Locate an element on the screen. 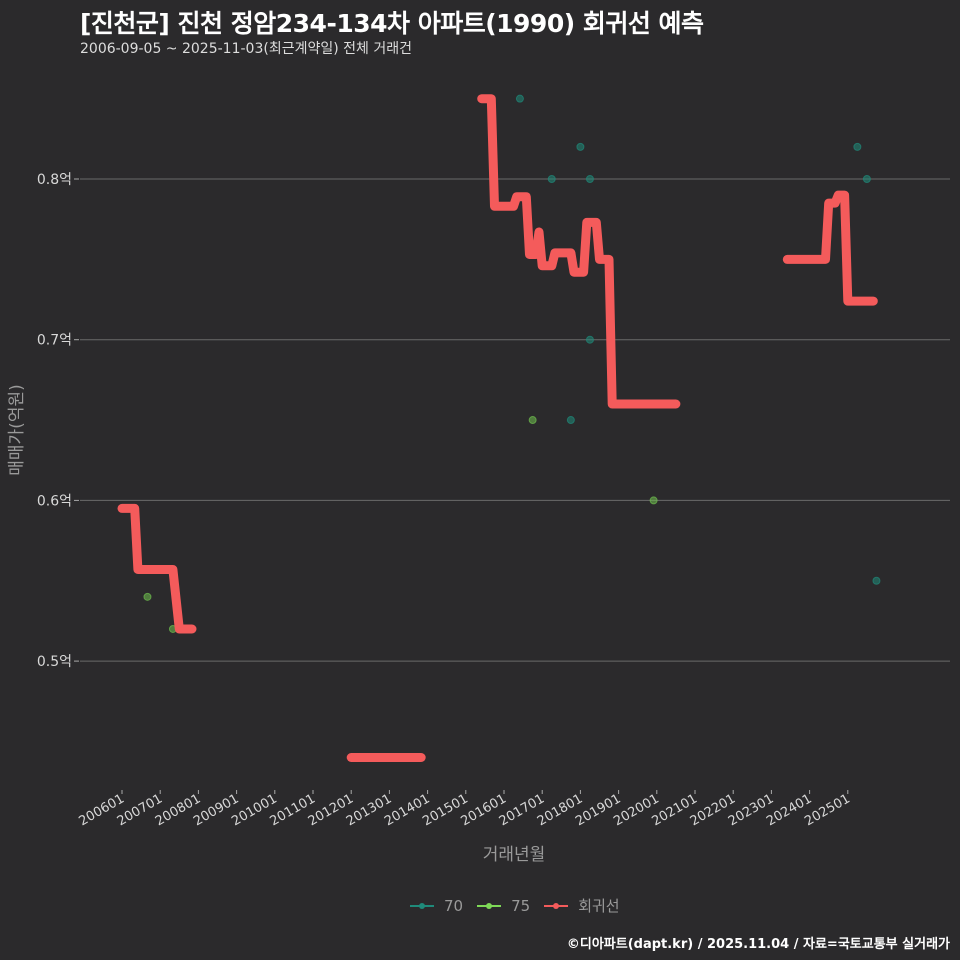 Image resolution: width=960 pixels, height=960 pixels. legend-item-70: 70 is located at coordinates (436, 906).